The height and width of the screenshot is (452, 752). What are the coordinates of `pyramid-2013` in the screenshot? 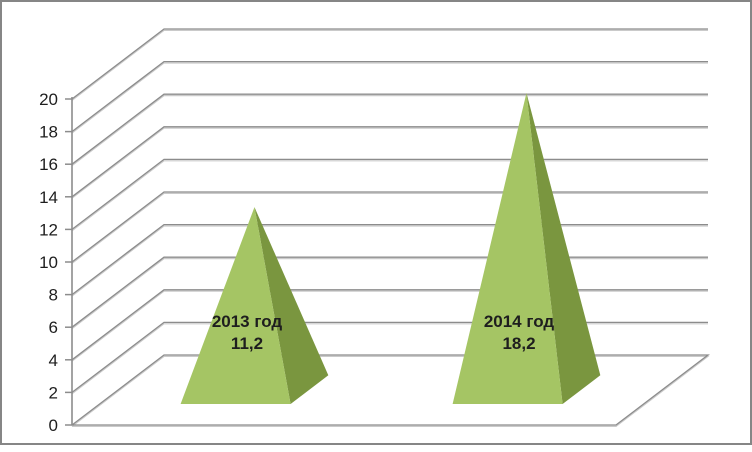 It's located at (254, 305).